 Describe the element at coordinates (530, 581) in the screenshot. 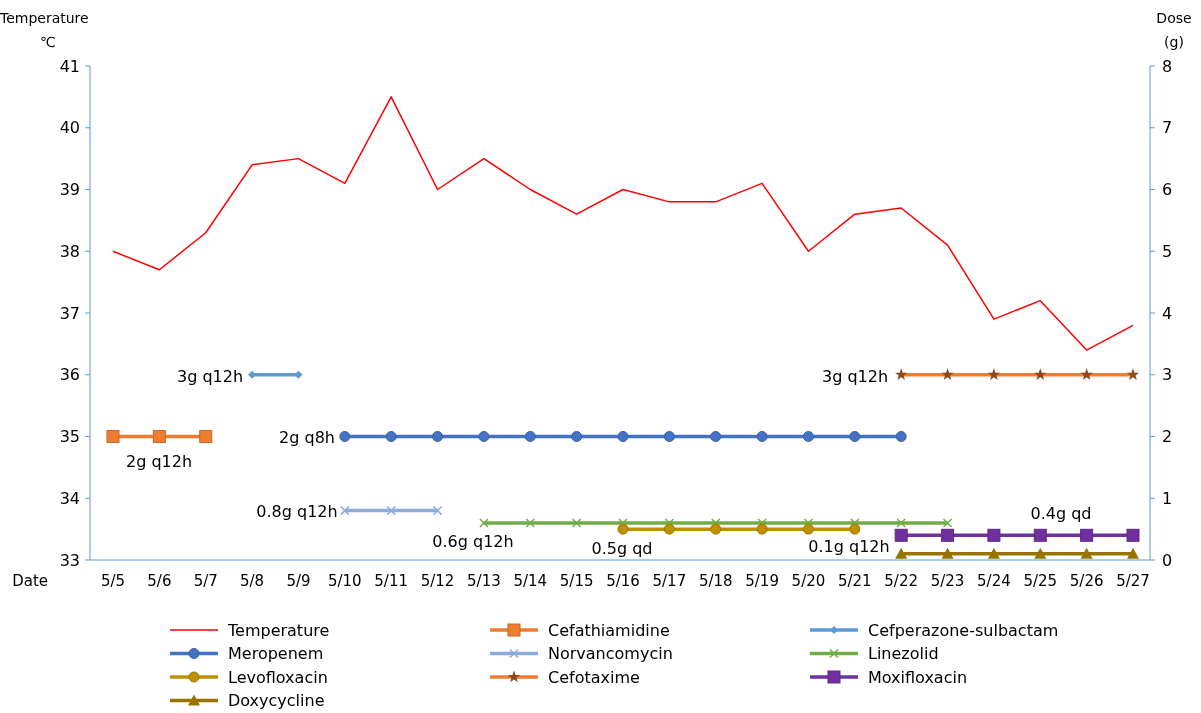

I see `x-tick-label: 5/14` at that location.